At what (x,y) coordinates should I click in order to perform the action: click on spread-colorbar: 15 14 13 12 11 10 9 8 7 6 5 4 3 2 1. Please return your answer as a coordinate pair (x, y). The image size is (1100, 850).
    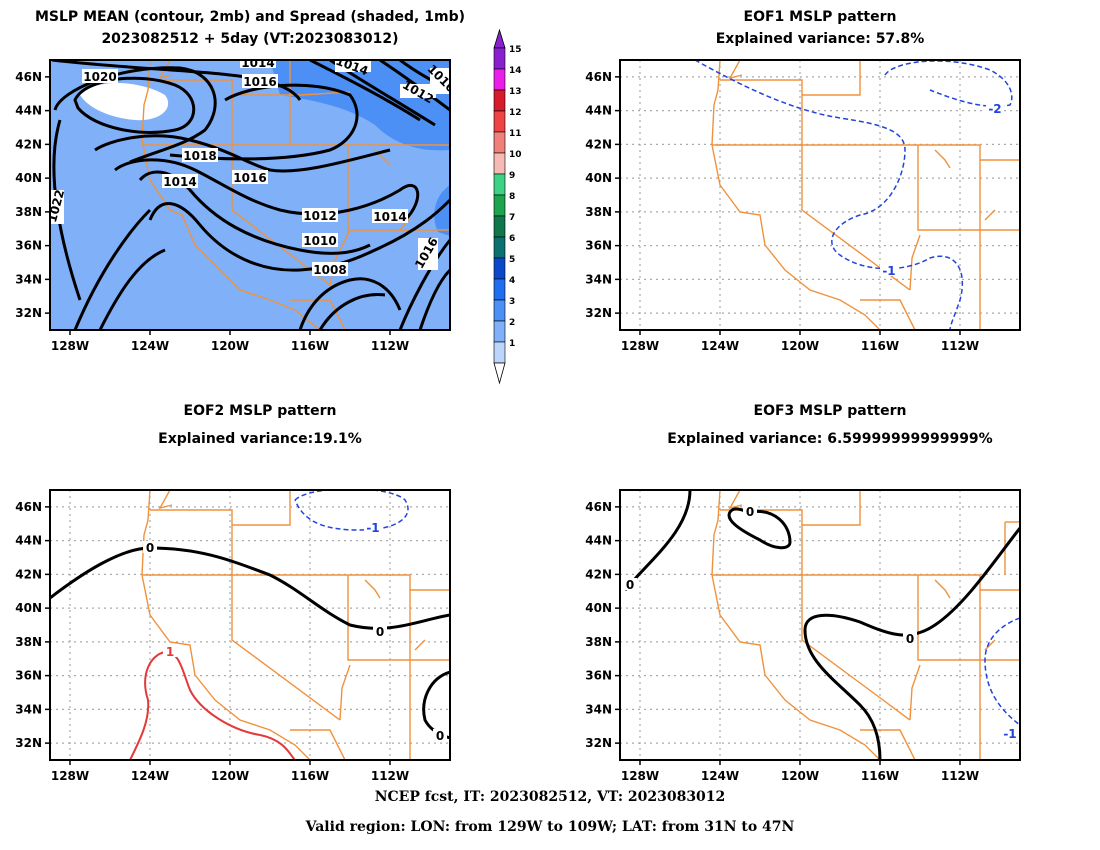
    Looking at the image, I should click on (507, 206).